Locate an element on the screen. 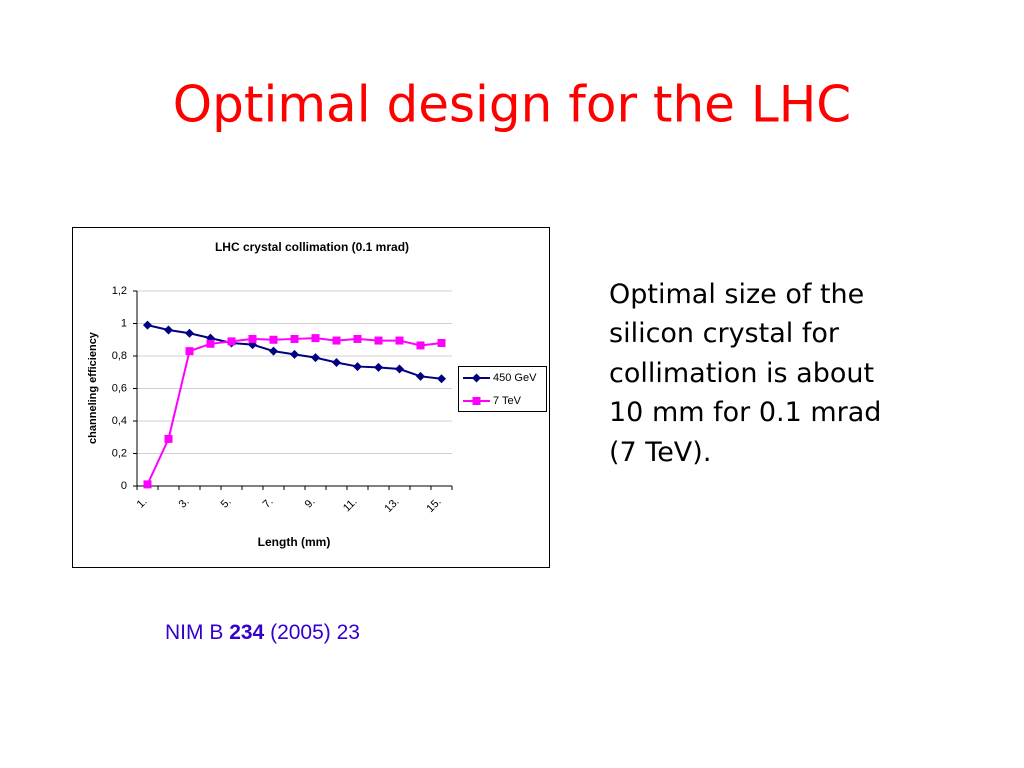 Image resolution: width=1024 pixels, height=768 pixels. legend-label: 7 TeV is located at coordinates (507, 401).